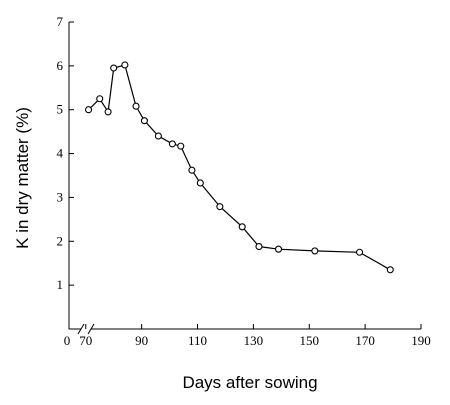 The image size is (450, 405). Describe the element at coordinates (254, 340) in the screenshot. I see `x-tick-label: 130` at that location.